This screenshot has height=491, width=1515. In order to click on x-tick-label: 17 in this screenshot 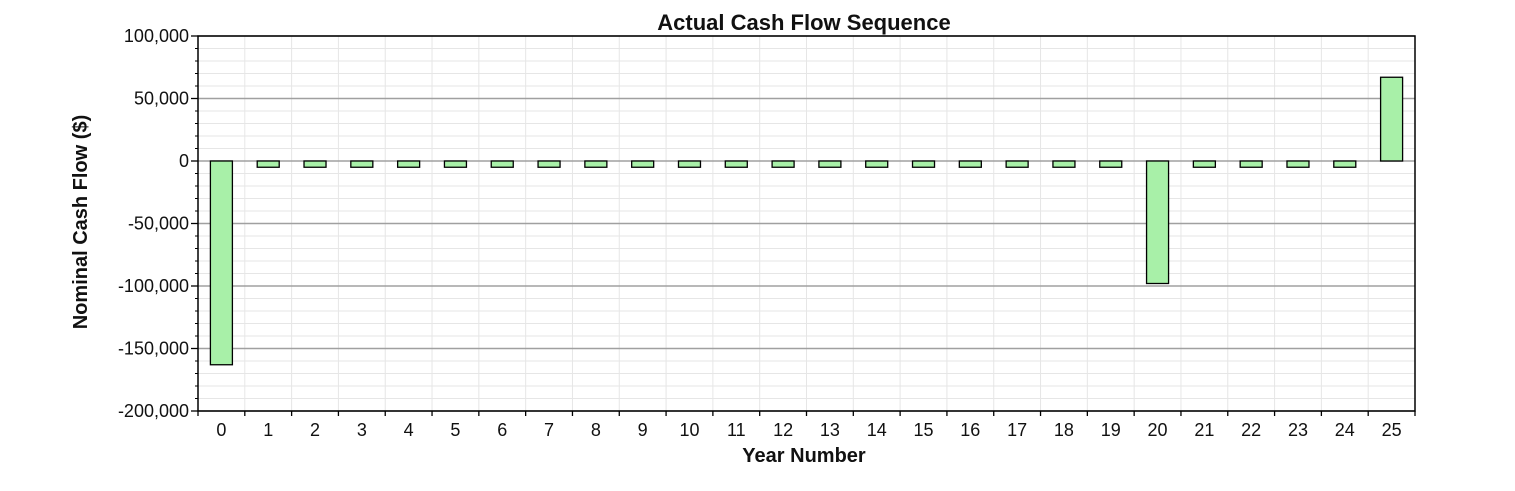, I will do `click(1017, 430)`.